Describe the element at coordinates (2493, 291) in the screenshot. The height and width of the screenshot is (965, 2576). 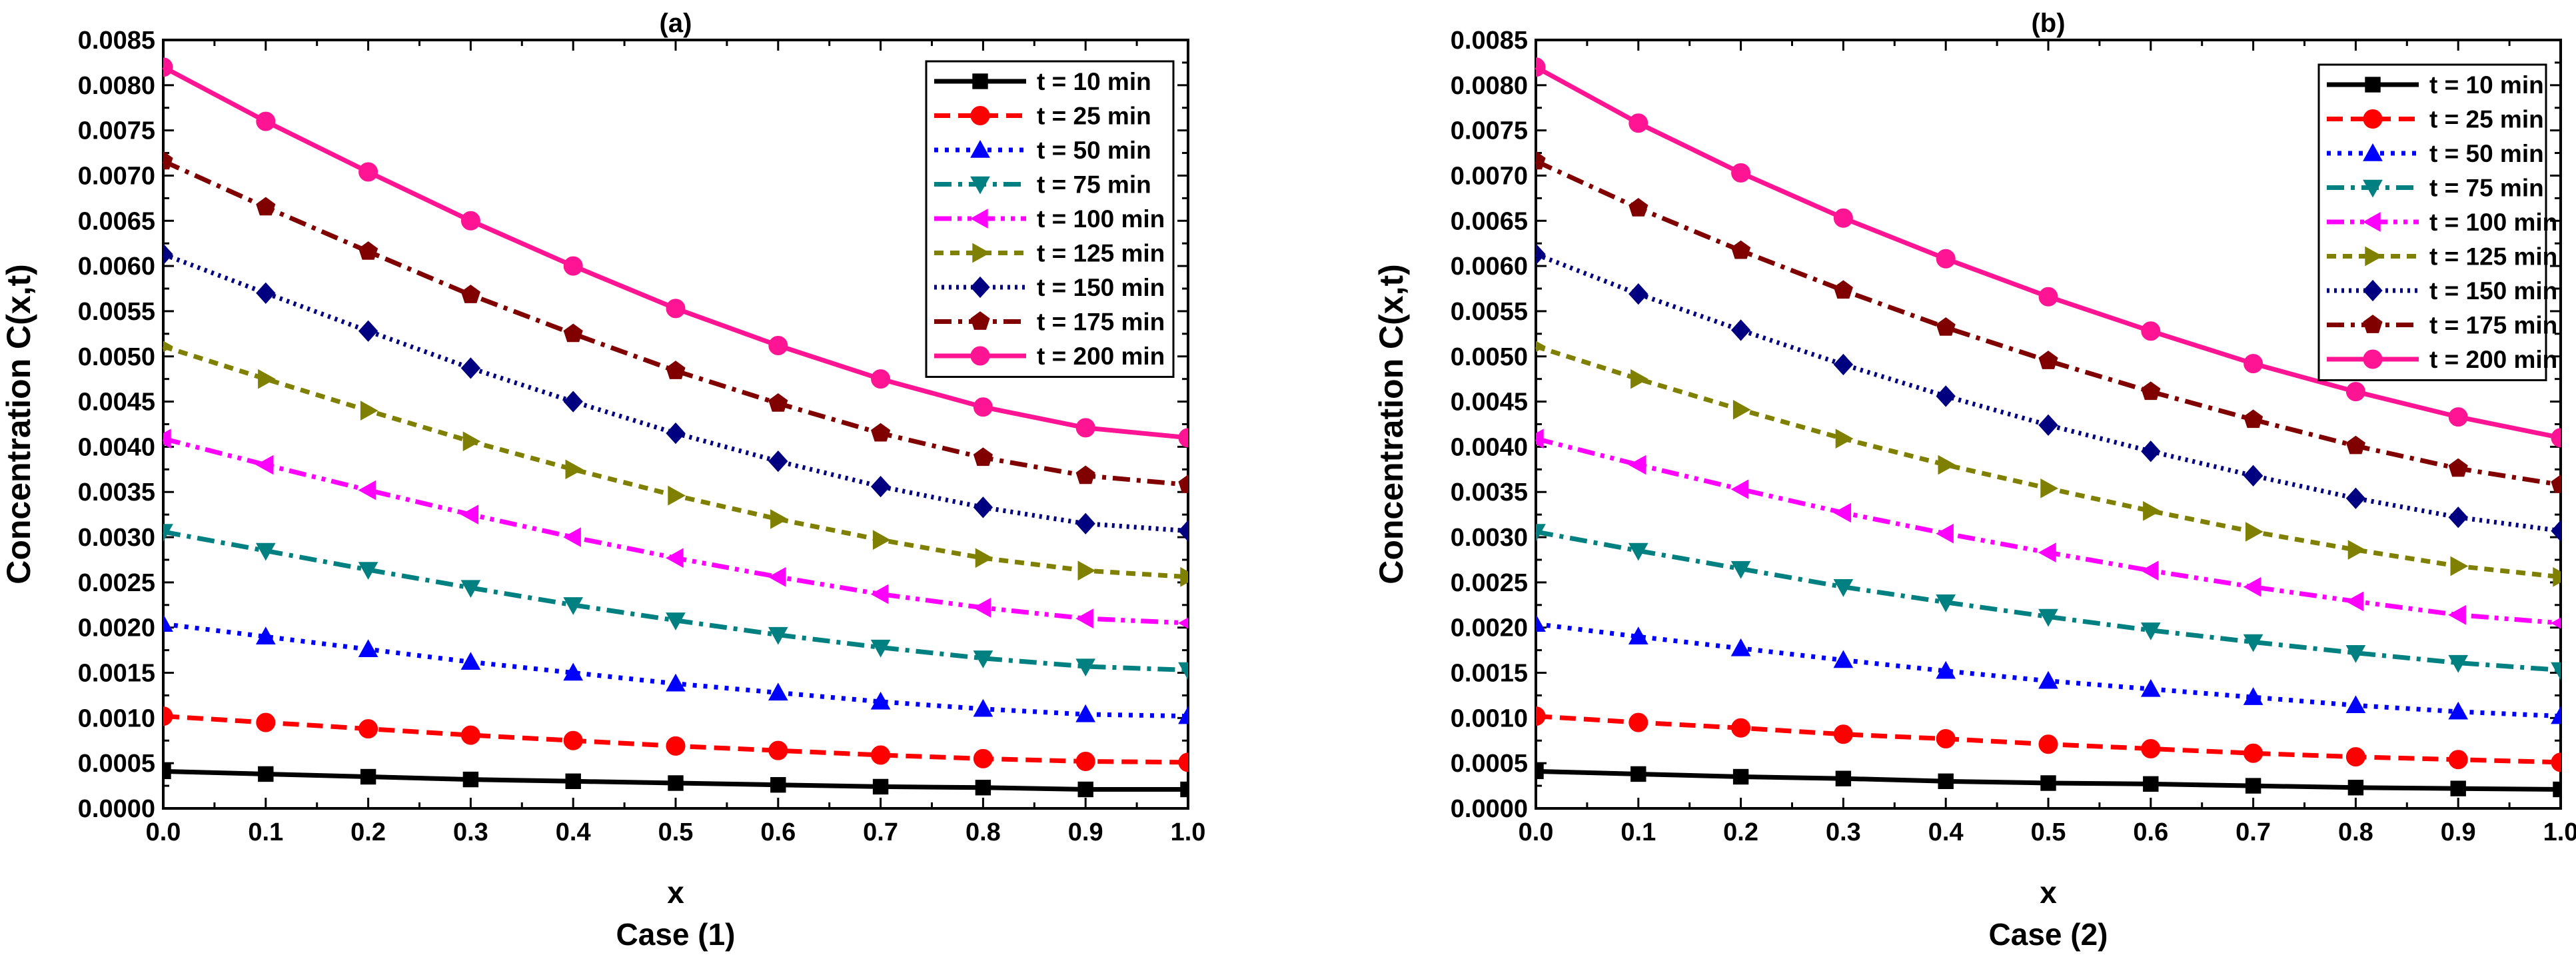
I see `legend-label: t = 150 min` at that location.